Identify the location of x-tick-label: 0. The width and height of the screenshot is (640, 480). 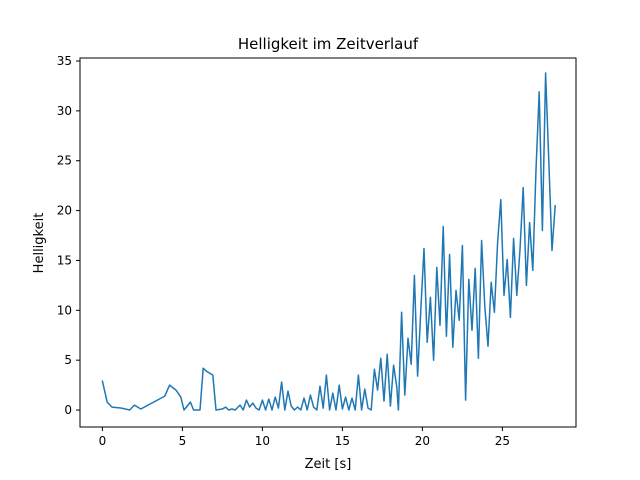
(103, 441).